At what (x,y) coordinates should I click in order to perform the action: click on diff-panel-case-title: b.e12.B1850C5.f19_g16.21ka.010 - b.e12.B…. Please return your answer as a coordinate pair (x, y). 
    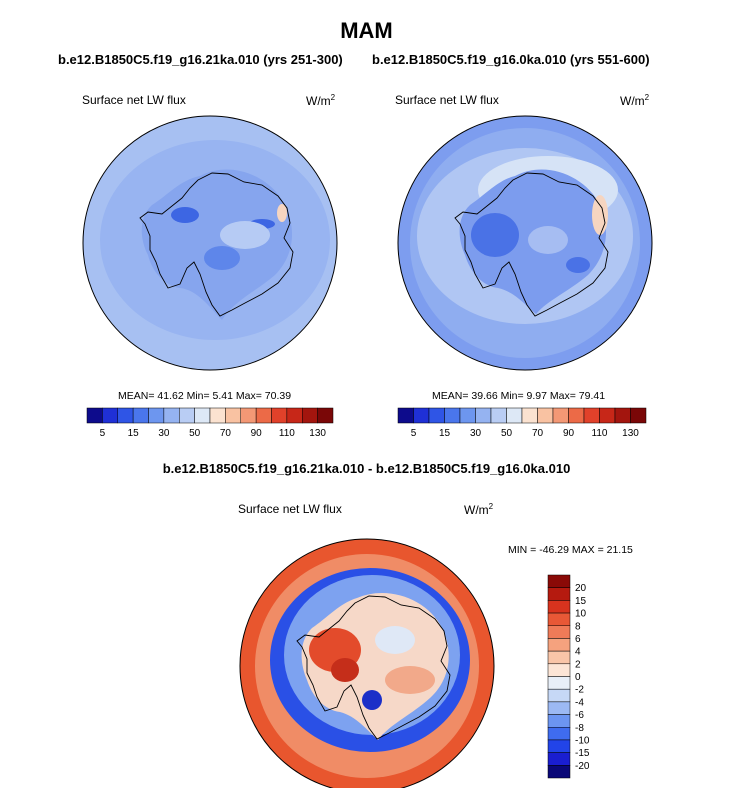
    Looking at the image, I should click on (366, 468).